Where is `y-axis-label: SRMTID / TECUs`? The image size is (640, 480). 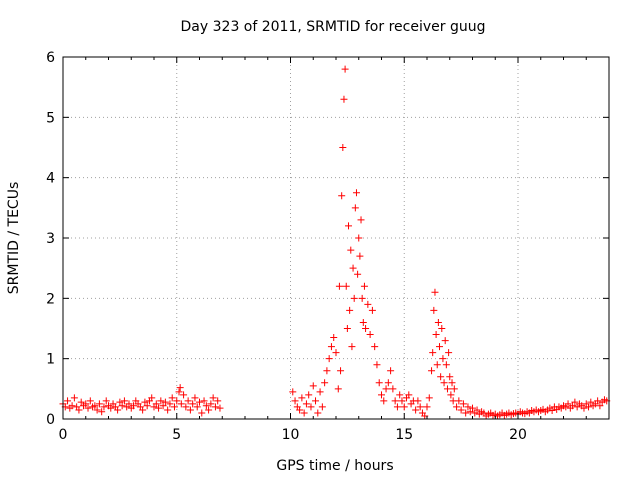 y-axis-label: SRMTID / TECUs is located at coordinates (14, 238).